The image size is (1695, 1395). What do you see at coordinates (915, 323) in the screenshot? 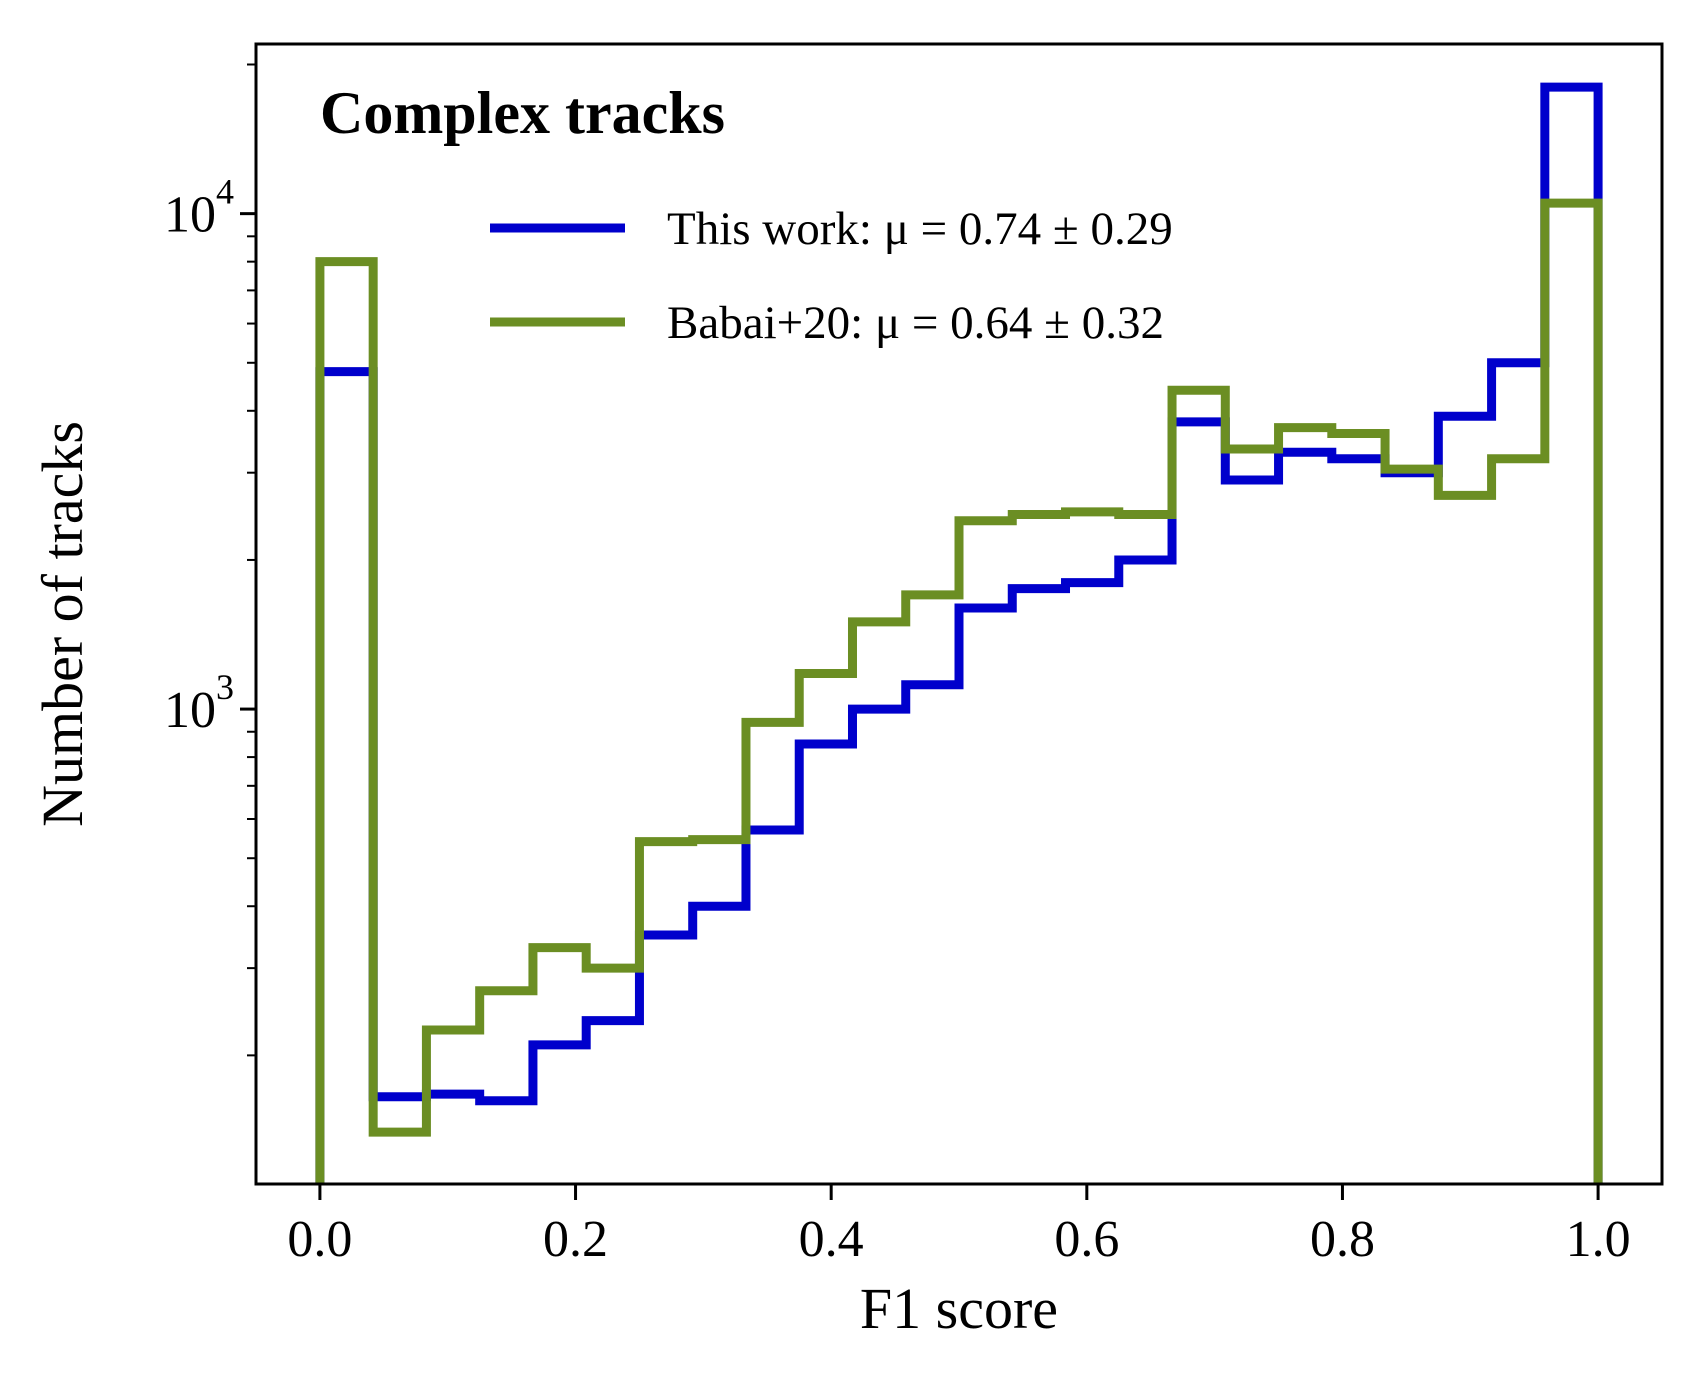
I see `legend-label: Babai+20: μ = 0.64 ± 0.32` at bounding box center [915, 323].